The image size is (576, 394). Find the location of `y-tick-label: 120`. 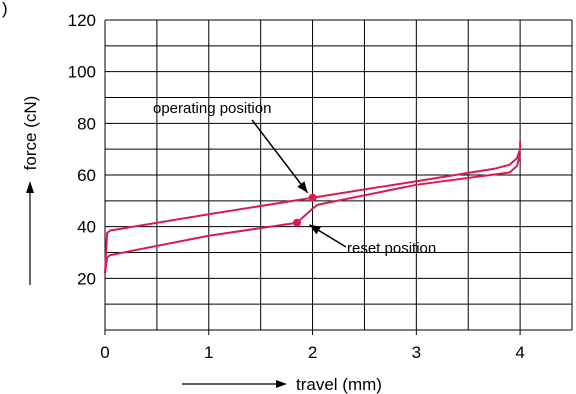

y-tick-label: 120 is located at coordinates (82, 20).